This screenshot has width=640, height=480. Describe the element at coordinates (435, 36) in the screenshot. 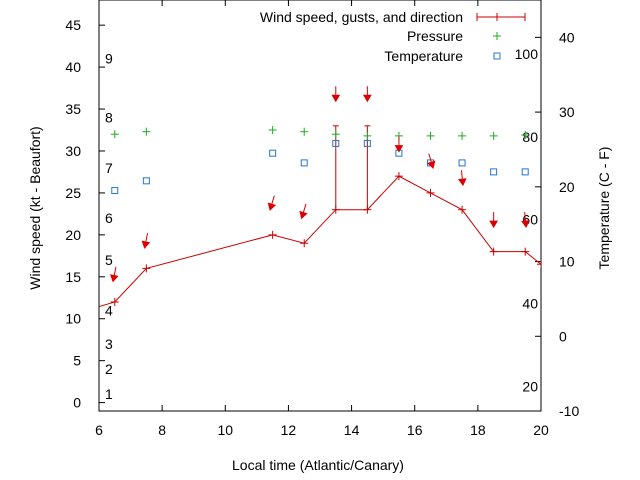

I see `legend-label-pressure: Pressure` at that location.